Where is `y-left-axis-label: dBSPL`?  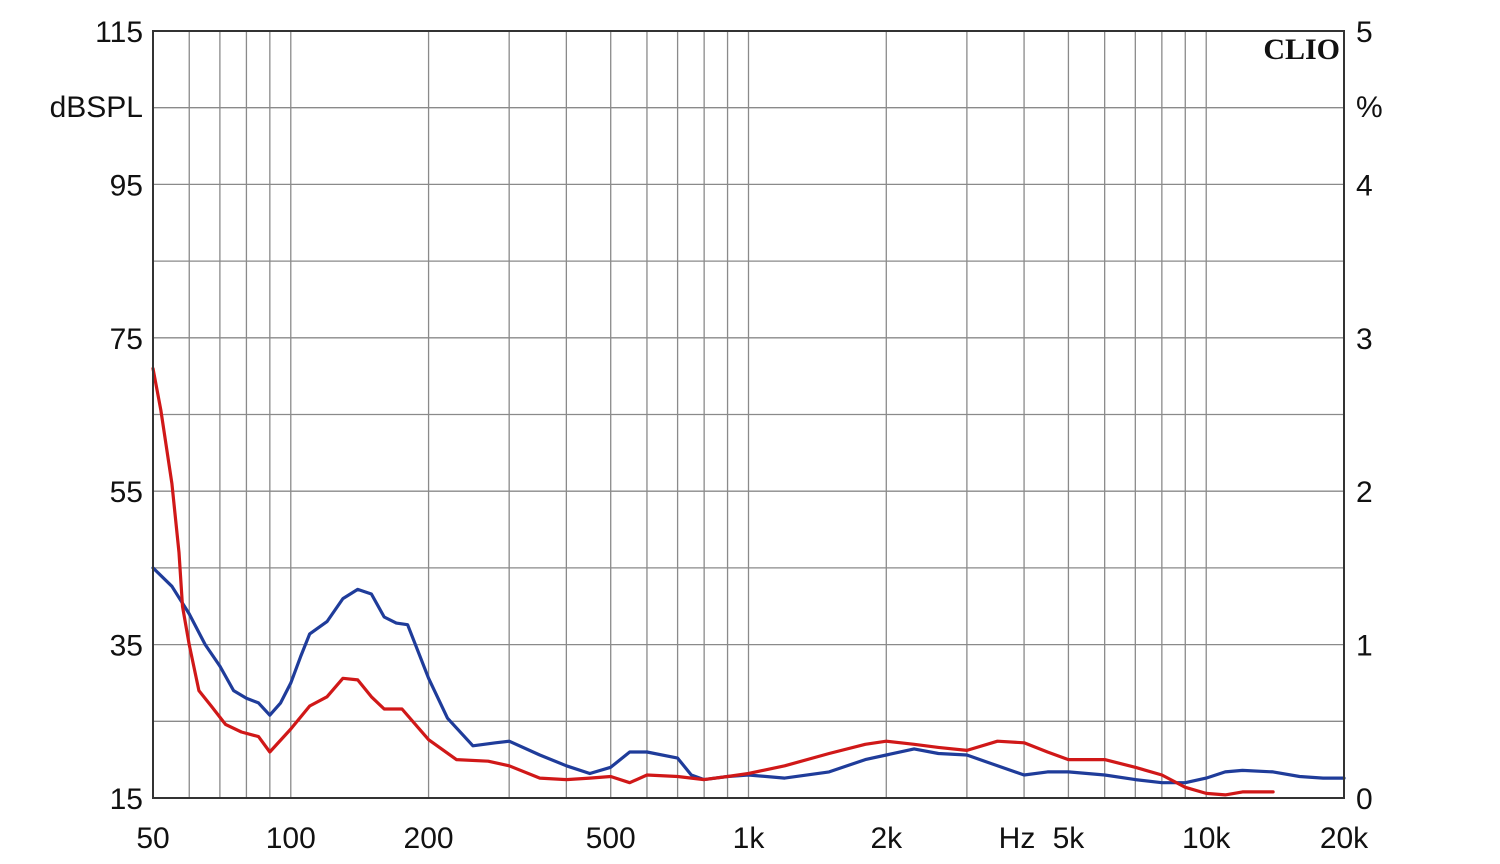
y-left-axis-label: dBSPL is located at coordinates (96, 107).